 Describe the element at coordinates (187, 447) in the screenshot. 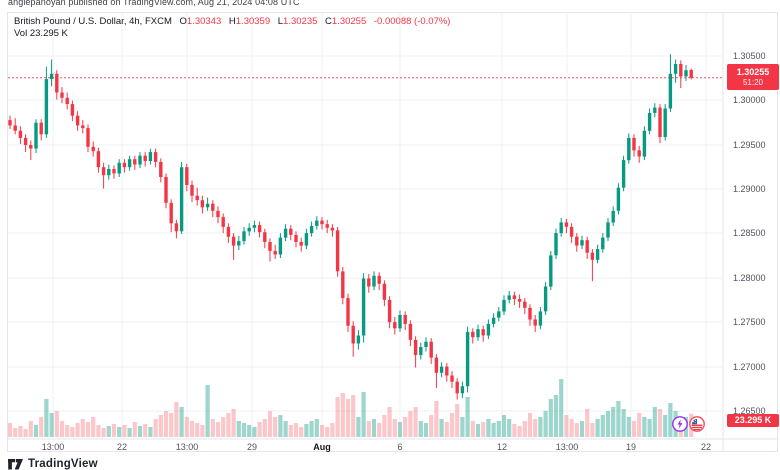

I see `time-tick-label: 13:00` at that location.